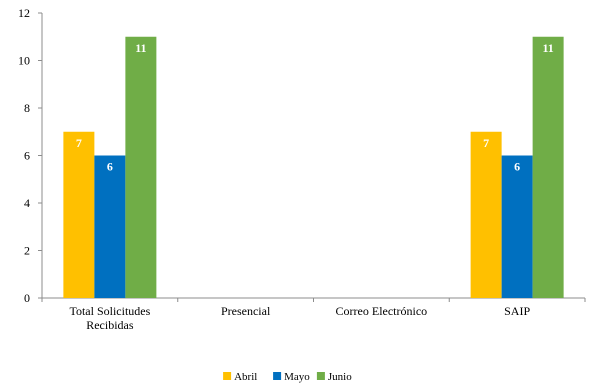 The height and width of the screenshot is (392, 591). Describe the element at coordinates (27, 298) in the screenshot. I see `y-tick-label: 0` at that location.